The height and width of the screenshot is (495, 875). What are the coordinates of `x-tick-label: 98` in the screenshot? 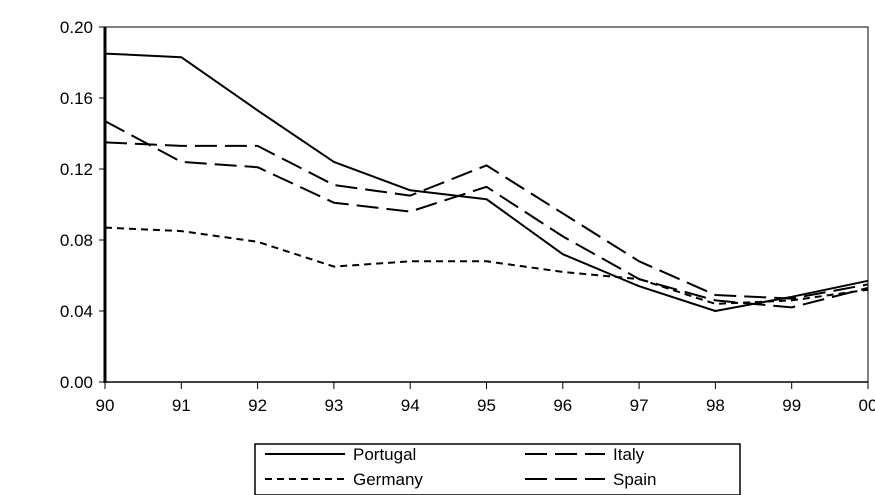 It's located at (715, 405).